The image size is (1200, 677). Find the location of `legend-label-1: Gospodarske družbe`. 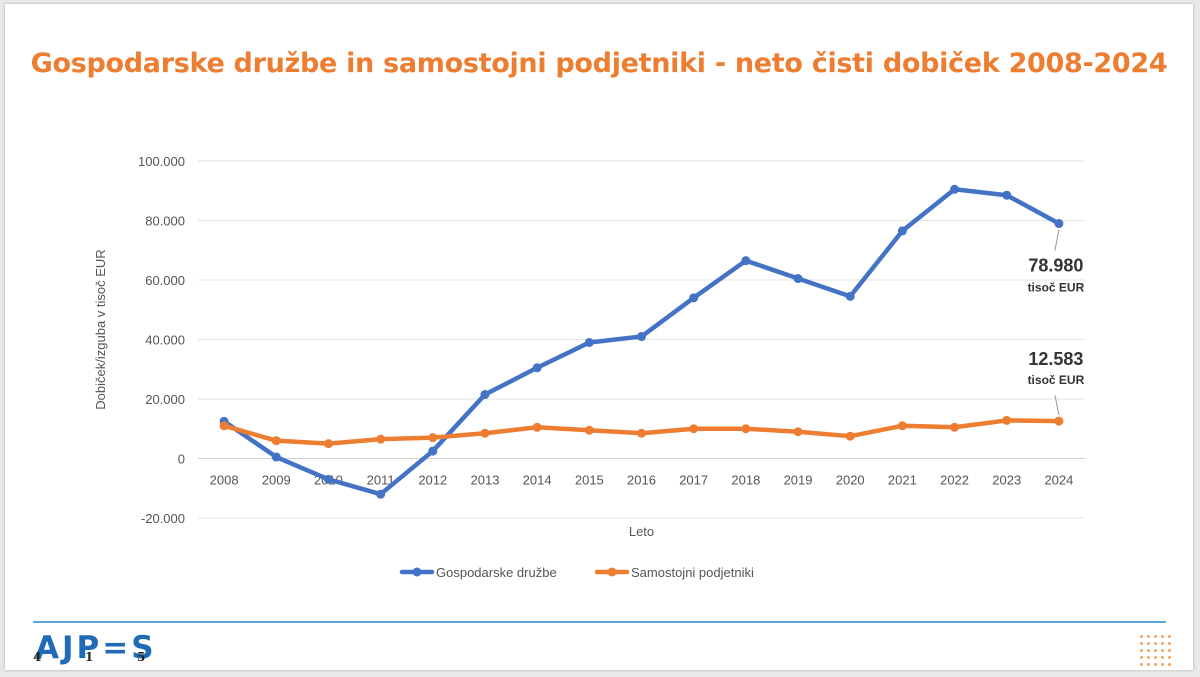

legend-label-1: Gospodarske družbe is located at coordinates (496, 572).